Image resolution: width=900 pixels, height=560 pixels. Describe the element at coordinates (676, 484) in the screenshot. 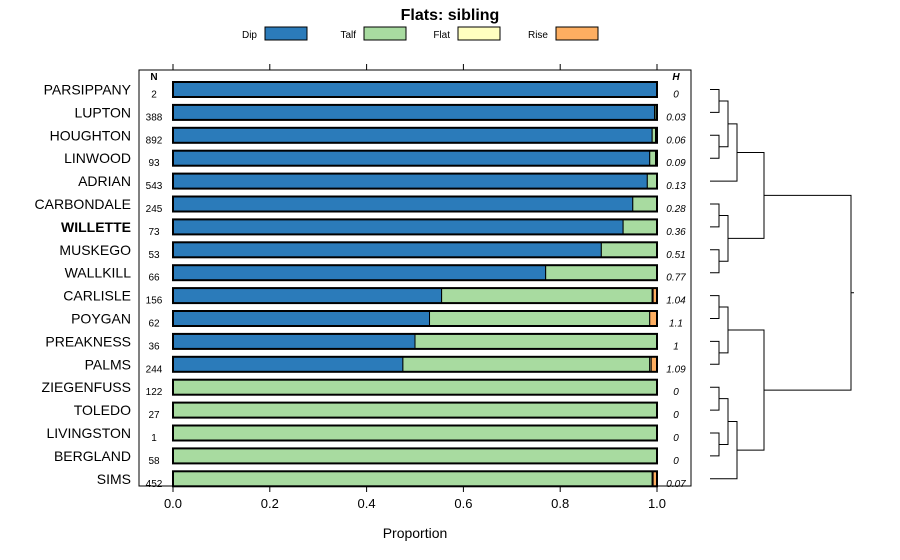

I see `h-value: 0.07` at that location.